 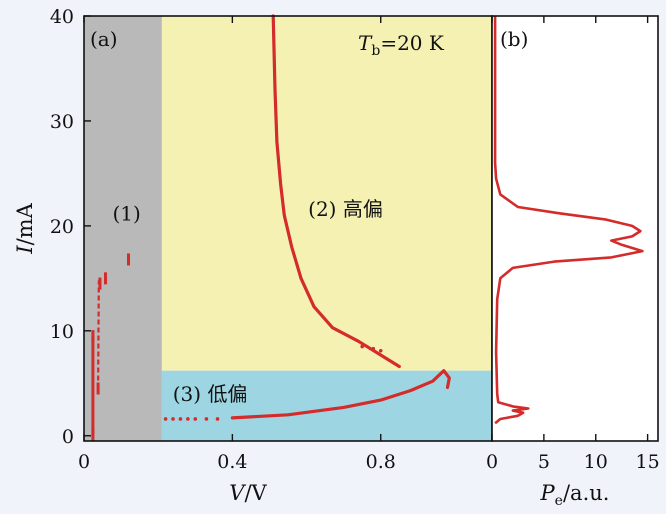 I want to click on x-axis-title-a: V/V, so click(x=248, y=493).